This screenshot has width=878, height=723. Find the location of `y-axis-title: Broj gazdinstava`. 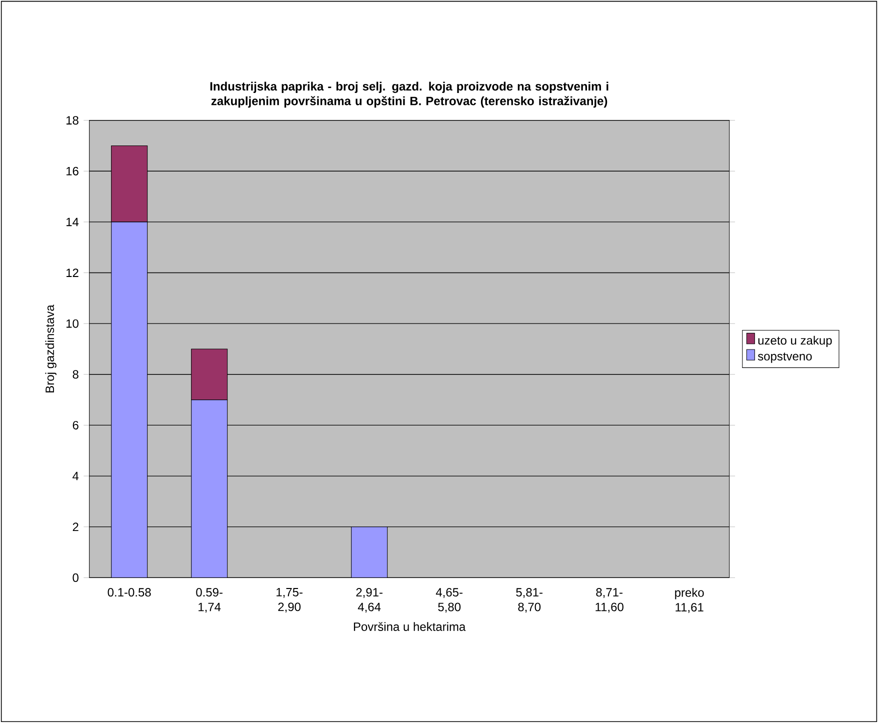

y-axis-title: Broj gazdinstava is located at coordinates (50, 348).